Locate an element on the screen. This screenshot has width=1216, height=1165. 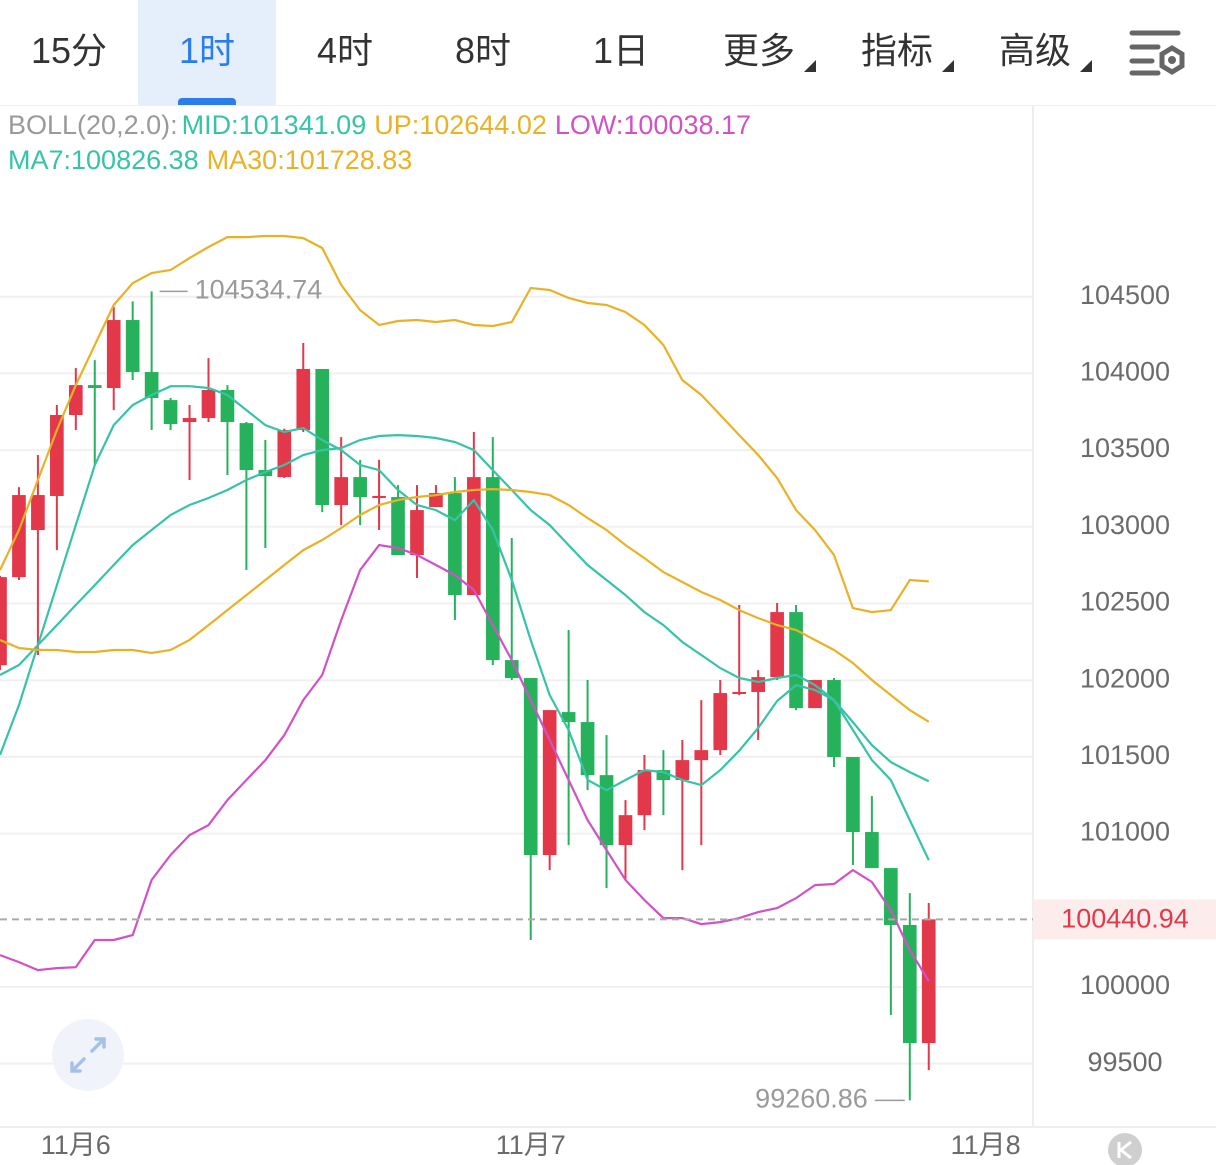
y-tick-label: 102000 is located at coordinates (1125, 678).